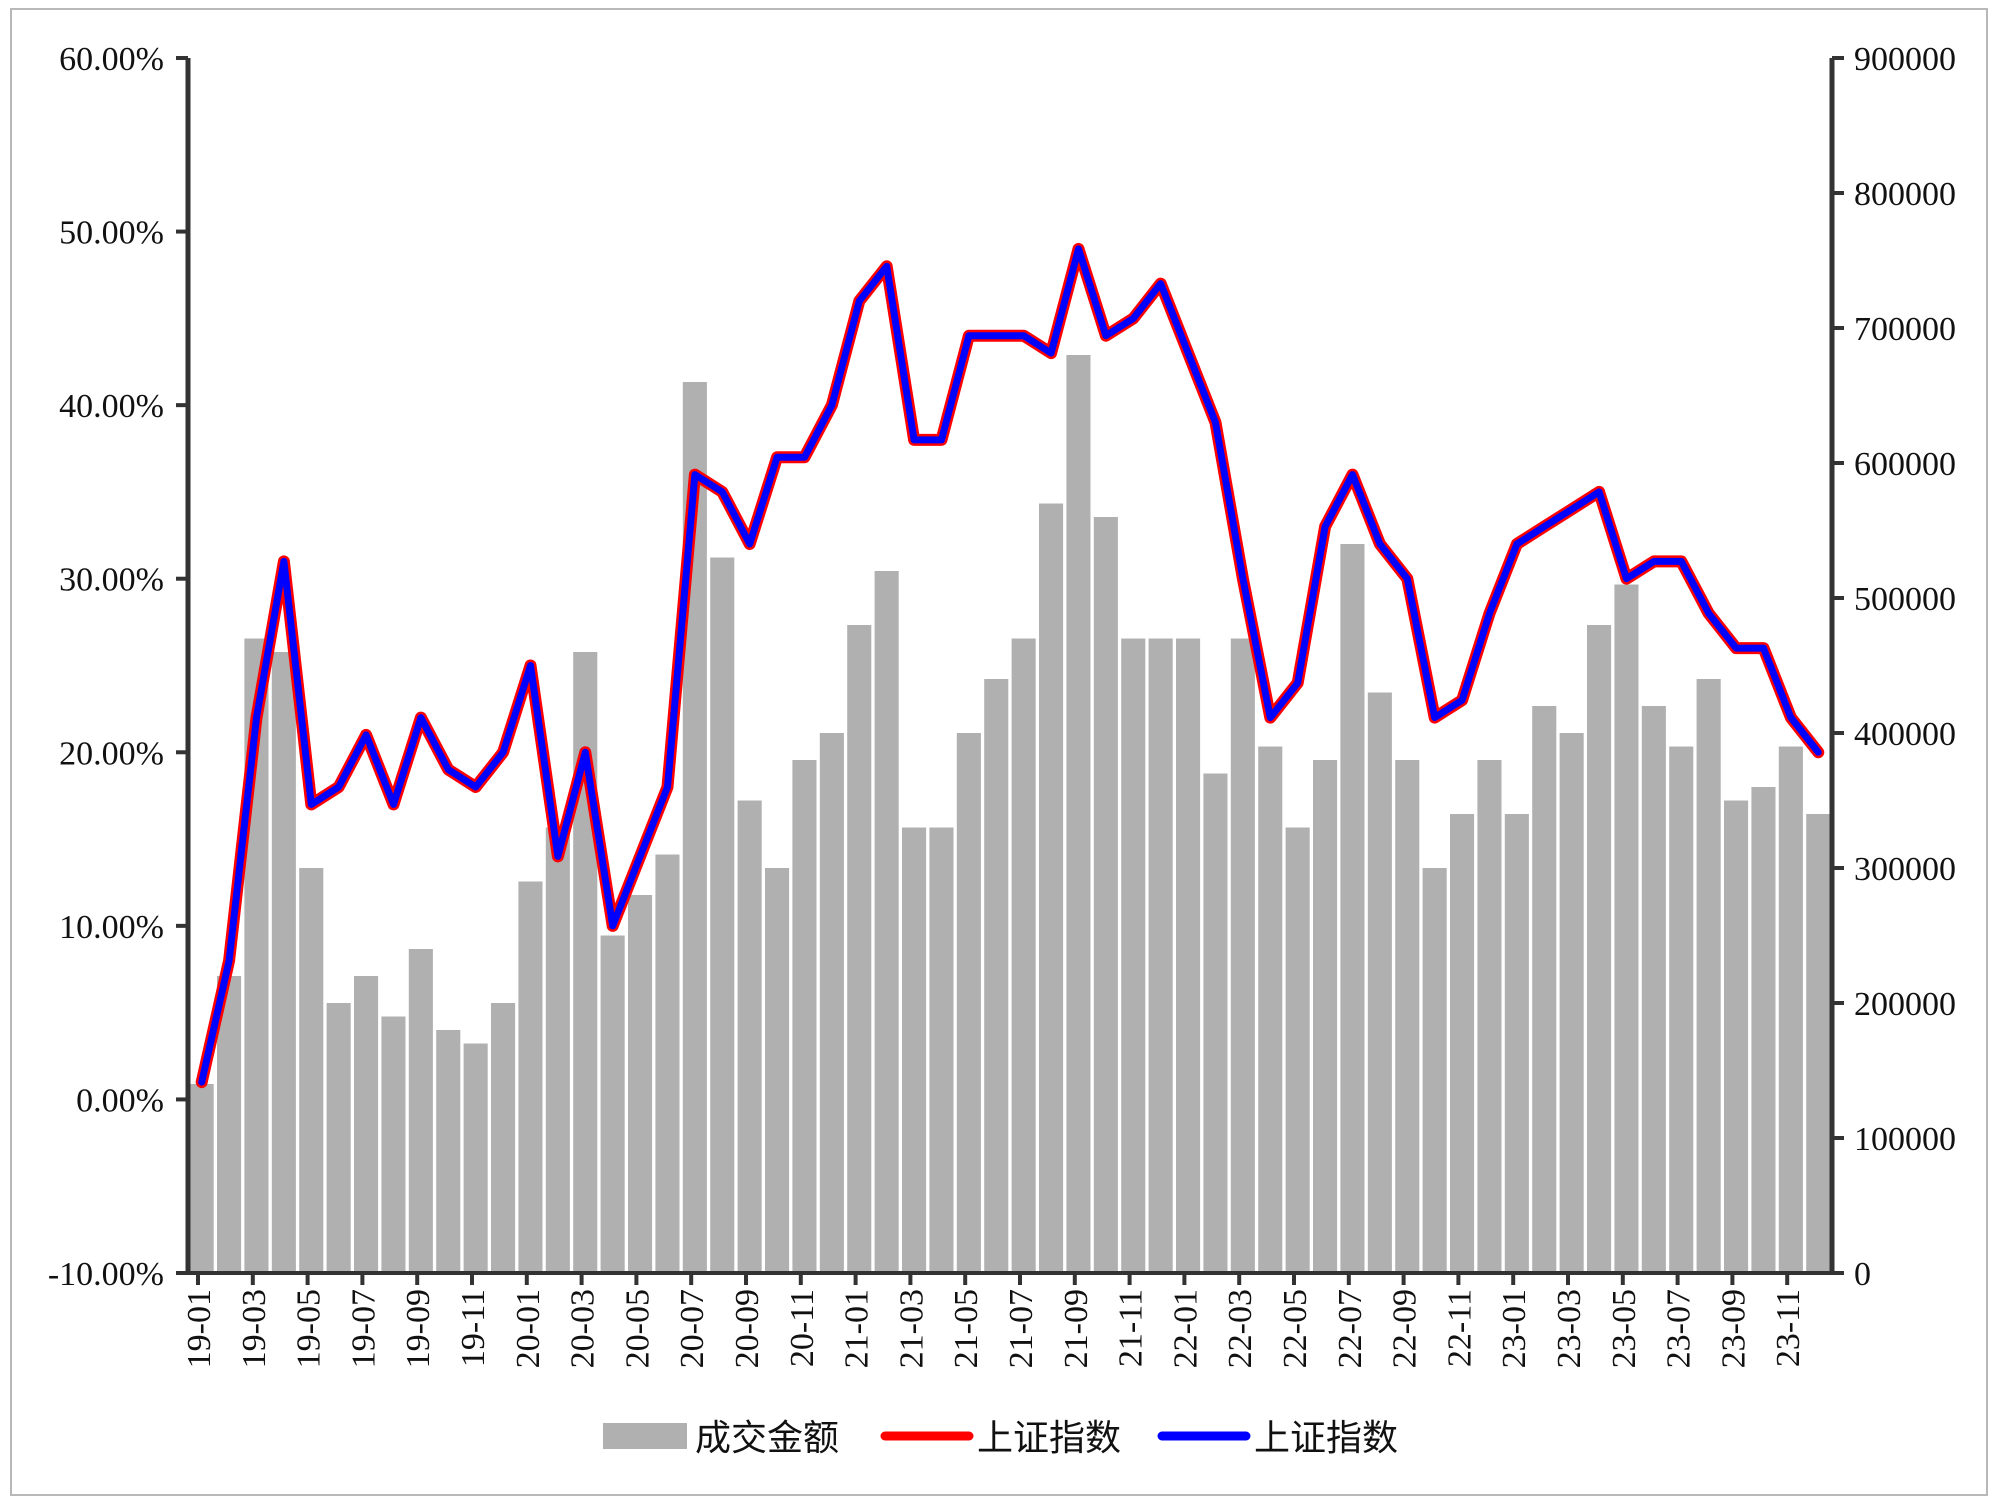 Image resolution: width=2000 pixels, height=1506 pixels. Describe the element at coordinates (637, 1328) in the screenshot. I see `x-tick-label: 20-05` at that location.